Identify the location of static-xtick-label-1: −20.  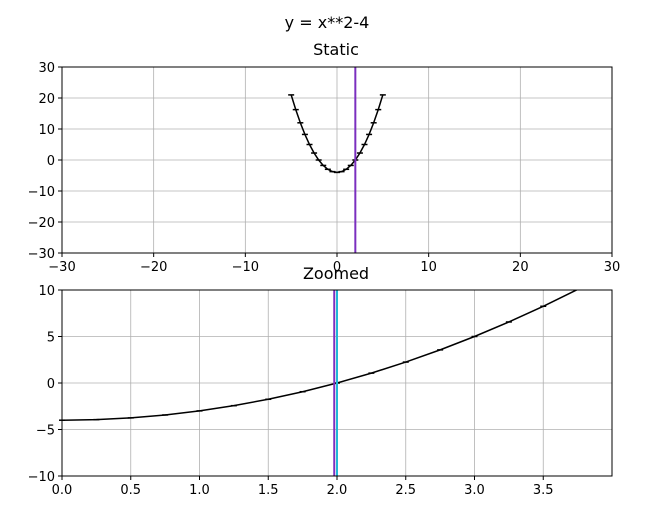
(153, 267).